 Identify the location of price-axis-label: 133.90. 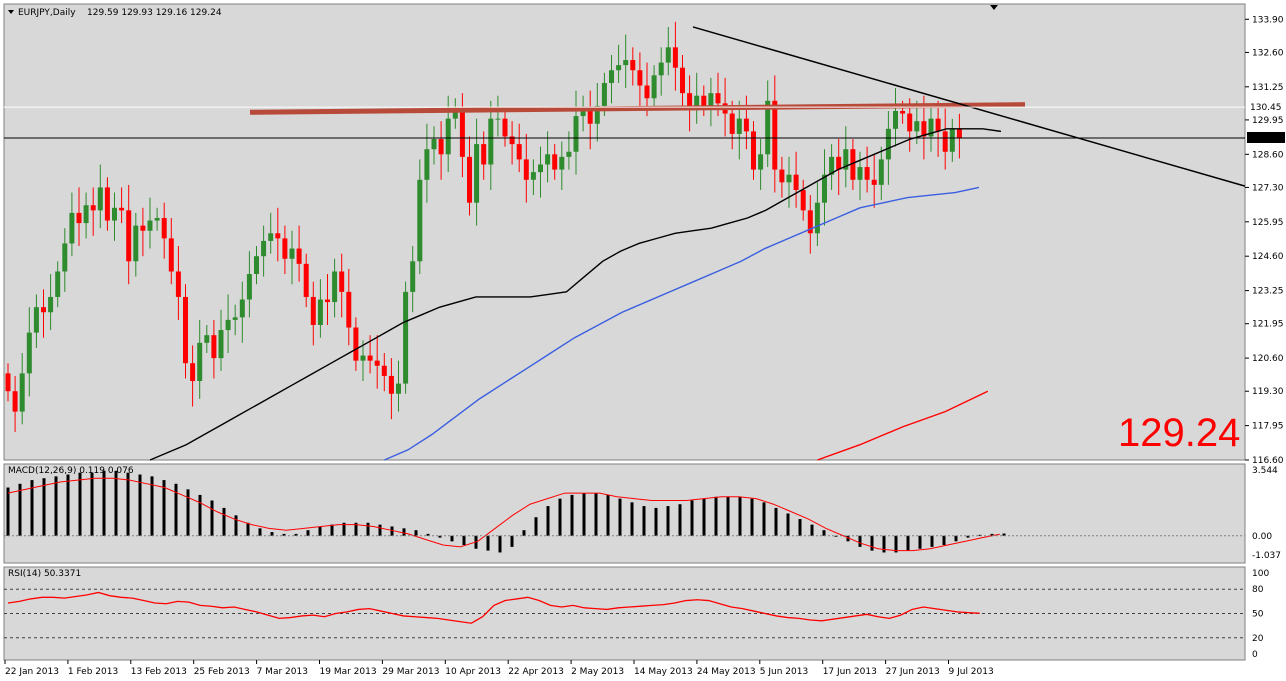
(1268, 20).